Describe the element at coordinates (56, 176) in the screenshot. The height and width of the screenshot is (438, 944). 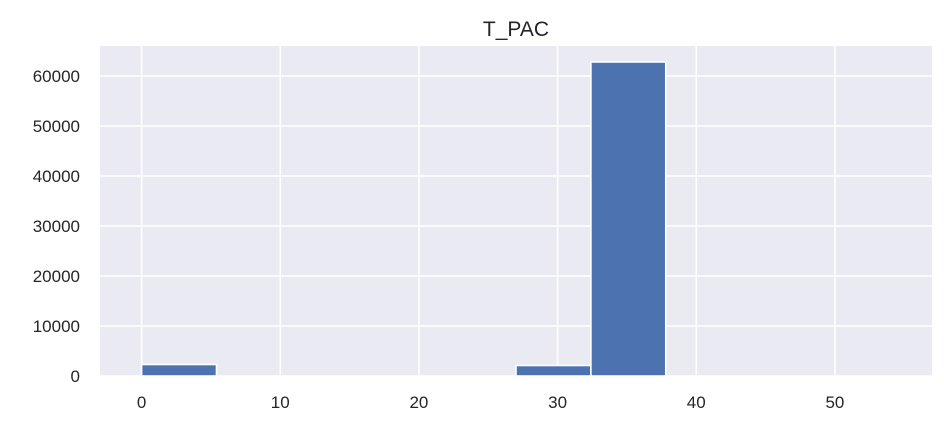
I see `y-tick-label: 40000` at that location.